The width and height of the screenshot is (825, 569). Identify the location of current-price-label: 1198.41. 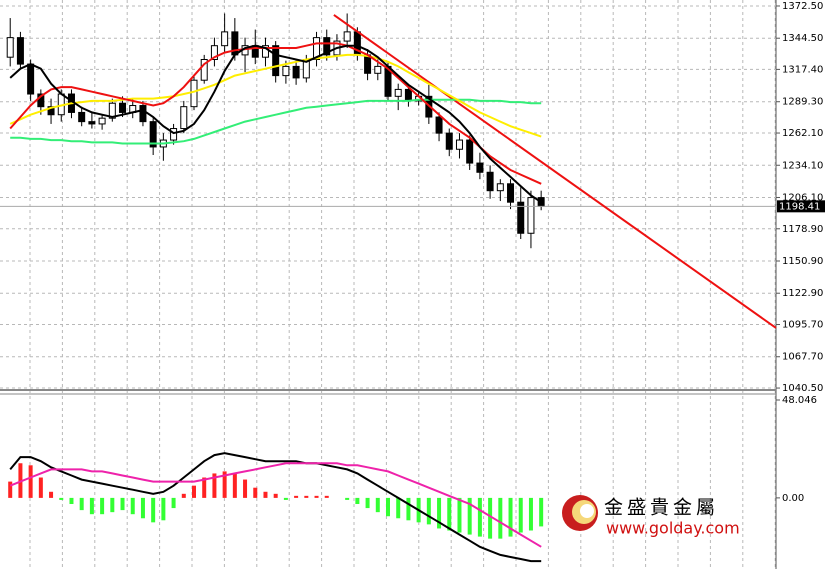
(799, 206).